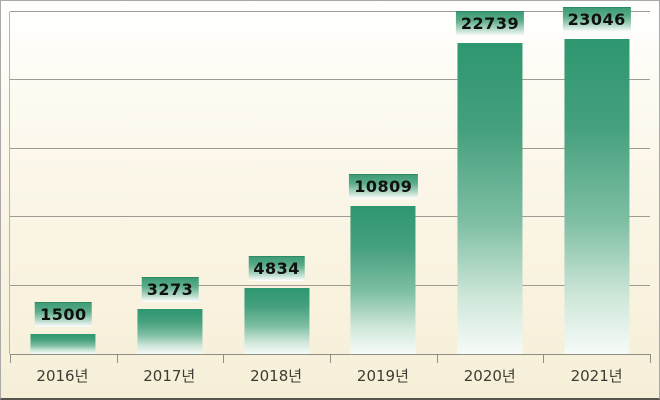 This screenshot has width=660, height=400. Describe the element at coordinates (276, 268) in the screenshot. I see `value-label-2018: 4834` at that location.